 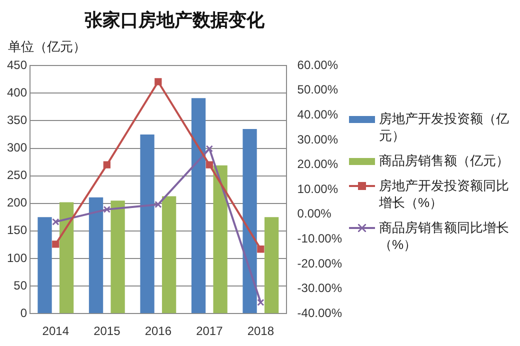 What do you see at coordinates (444, 127) in the screenshot?
I see `legend-label: 房地产开发投资额（亿元）` at bounding box center [444, 127].